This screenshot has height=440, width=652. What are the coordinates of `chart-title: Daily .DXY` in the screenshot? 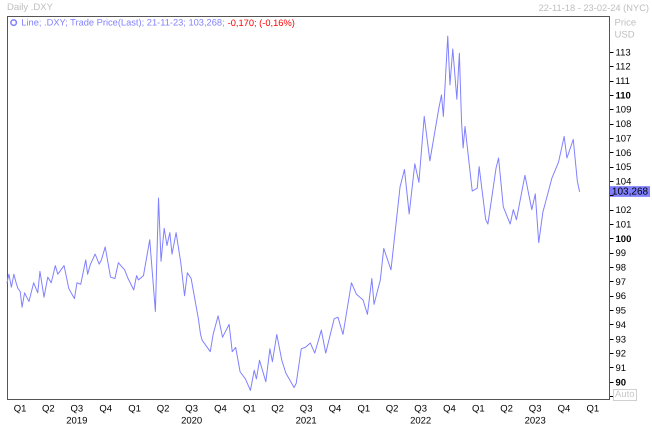 It's located at (30, 8).